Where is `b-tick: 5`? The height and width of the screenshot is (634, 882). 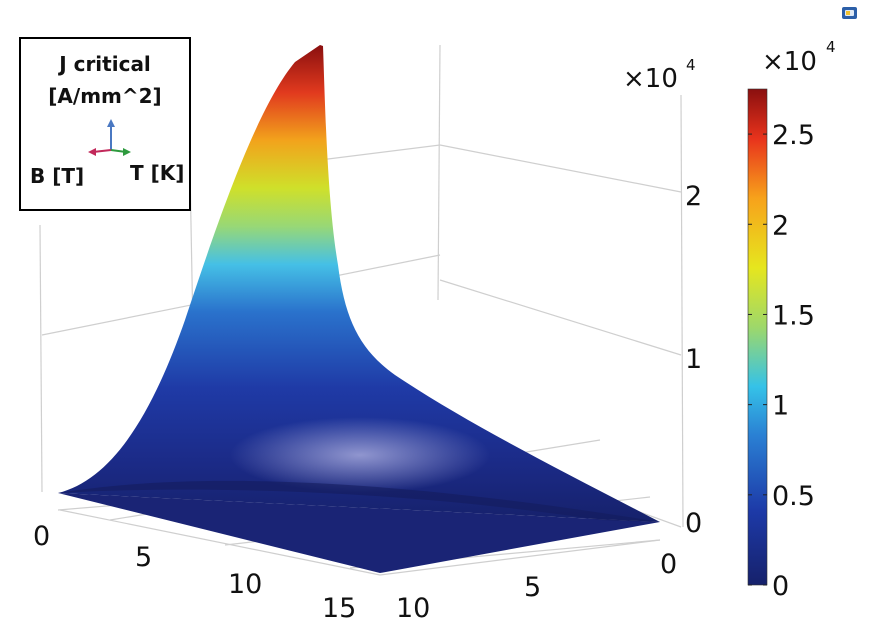 b-tick: 5 is located at coordinates (143, 557).